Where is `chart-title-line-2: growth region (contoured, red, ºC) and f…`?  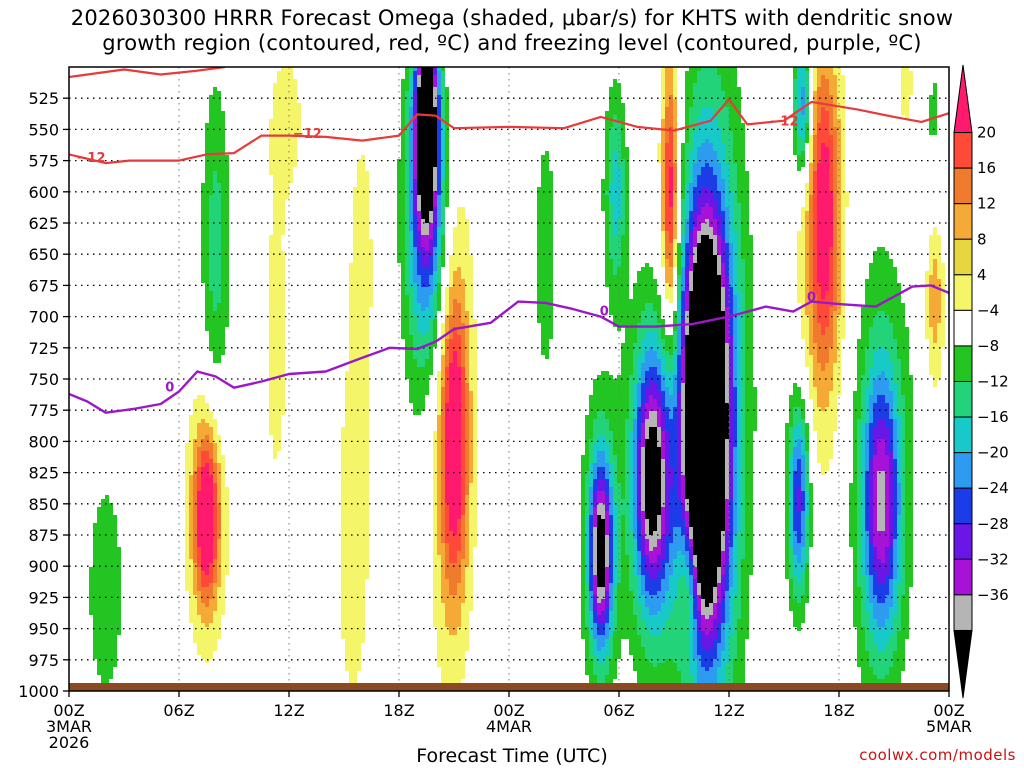 chart-title-line-2: growth region (contoured, red, ºC) and f… is located at coordinates (512, 43).